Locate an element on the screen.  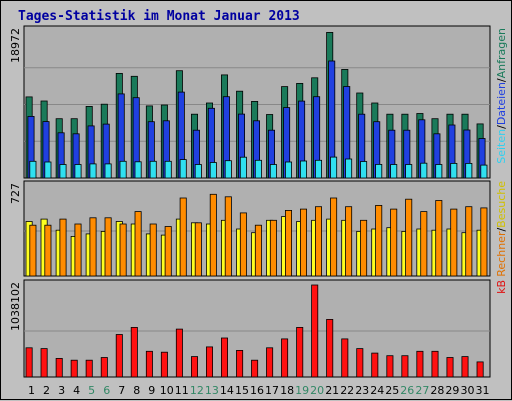
x-tick-day-6: 6 is located at coordinates (106, 390).